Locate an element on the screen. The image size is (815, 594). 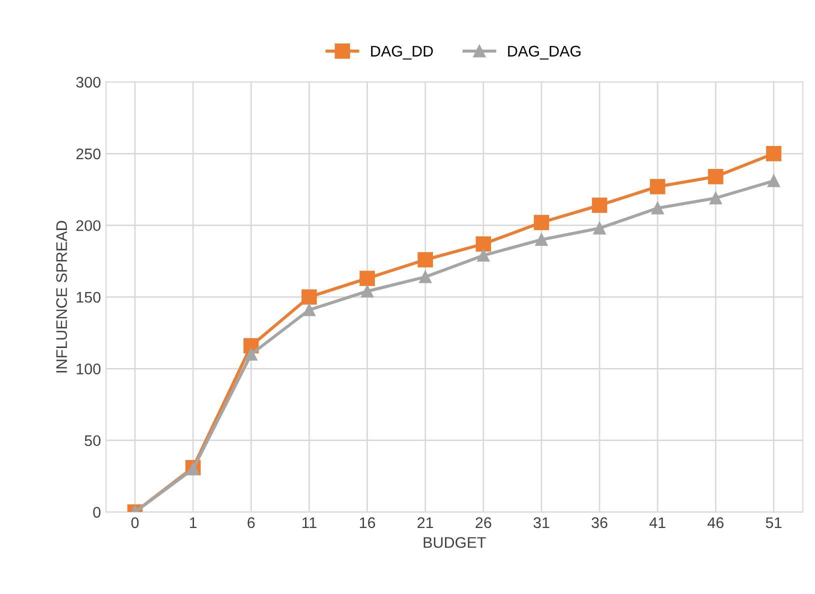
x-tick-label: 31 is located at coordinates (542, 522).